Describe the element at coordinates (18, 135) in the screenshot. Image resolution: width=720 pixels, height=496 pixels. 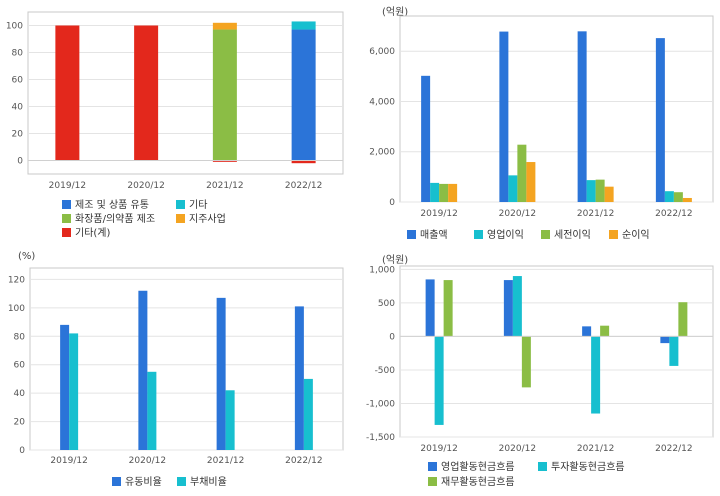
I see `y-tick-label: 20` at that location.